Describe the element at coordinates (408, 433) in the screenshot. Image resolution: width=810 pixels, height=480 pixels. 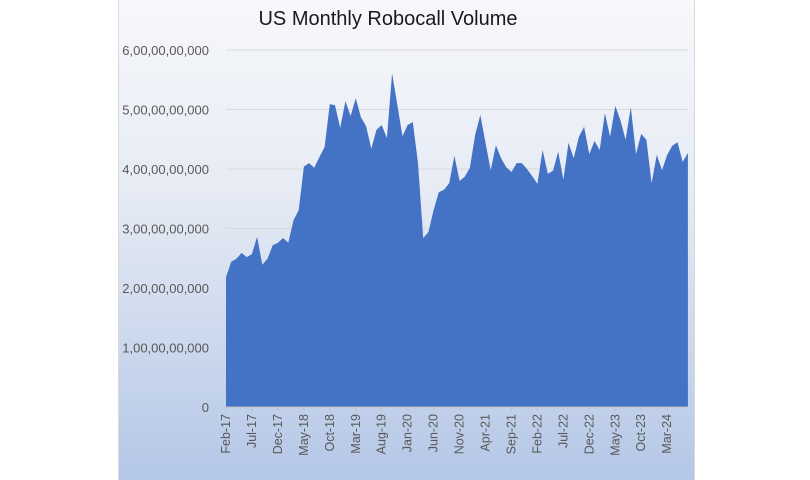
I see `x-tick-label: Jan-20` at that location.